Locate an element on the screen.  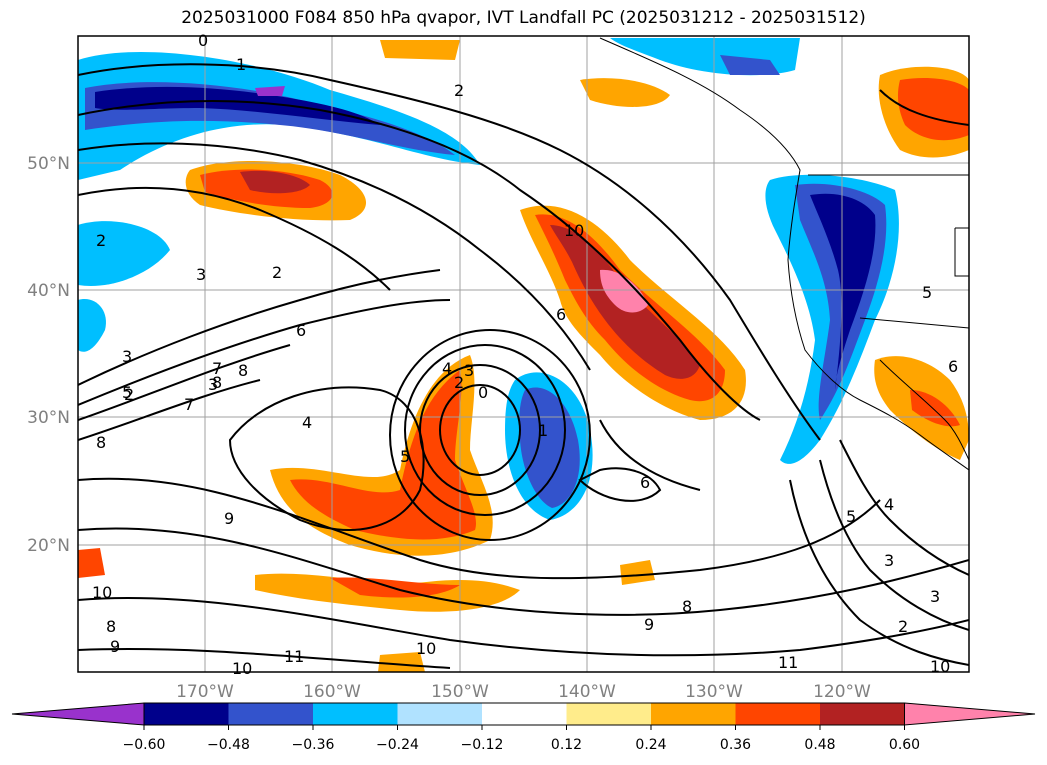
lon-label: 170°W is located at coordinates (205, 692).